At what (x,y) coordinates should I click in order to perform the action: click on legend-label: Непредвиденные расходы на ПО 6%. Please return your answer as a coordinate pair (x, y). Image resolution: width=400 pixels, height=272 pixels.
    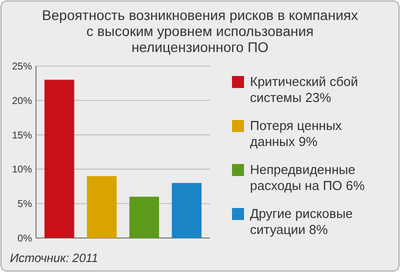
    Looking at the image, I should click on (308, 177).